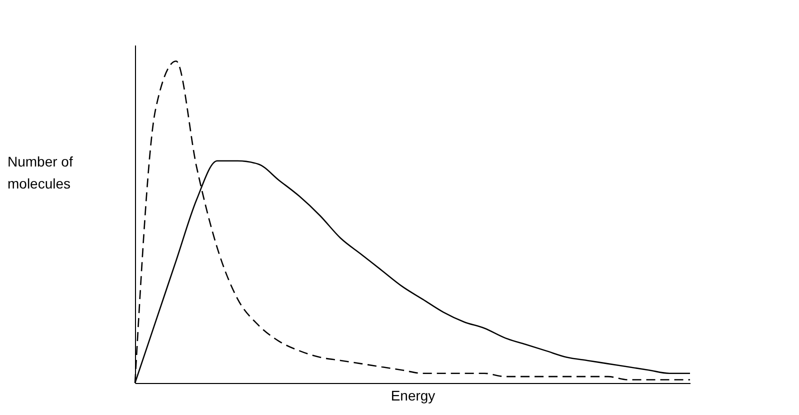 The width and height of the screenshot is (799, 415). What do you see at coordinates (413, 396) in the screenshot?
I see `x-axis-title: Energy` at bounding box center [413, 396].